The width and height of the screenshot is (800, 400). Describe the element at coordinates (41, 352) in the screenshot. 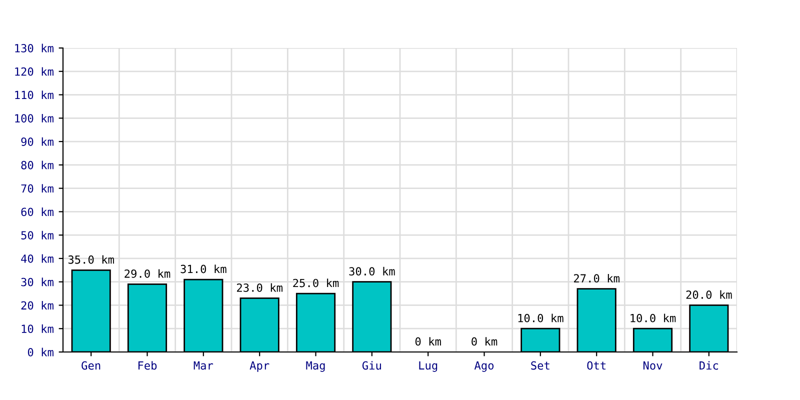

I see `y-tick-label: 0 km` at that location.